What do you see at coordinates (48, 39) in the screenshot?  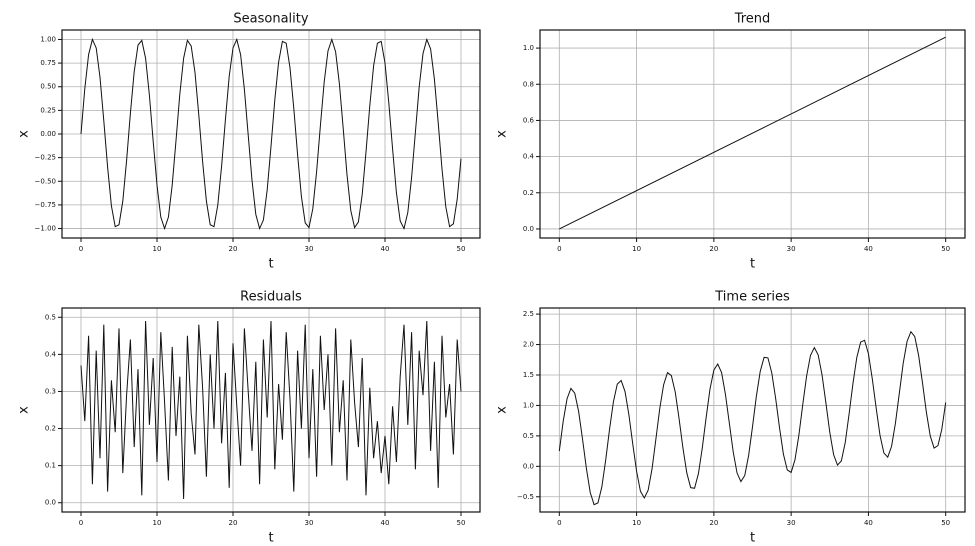 I see `y-tick-label: 1.00` at bounding box center [48, 39].